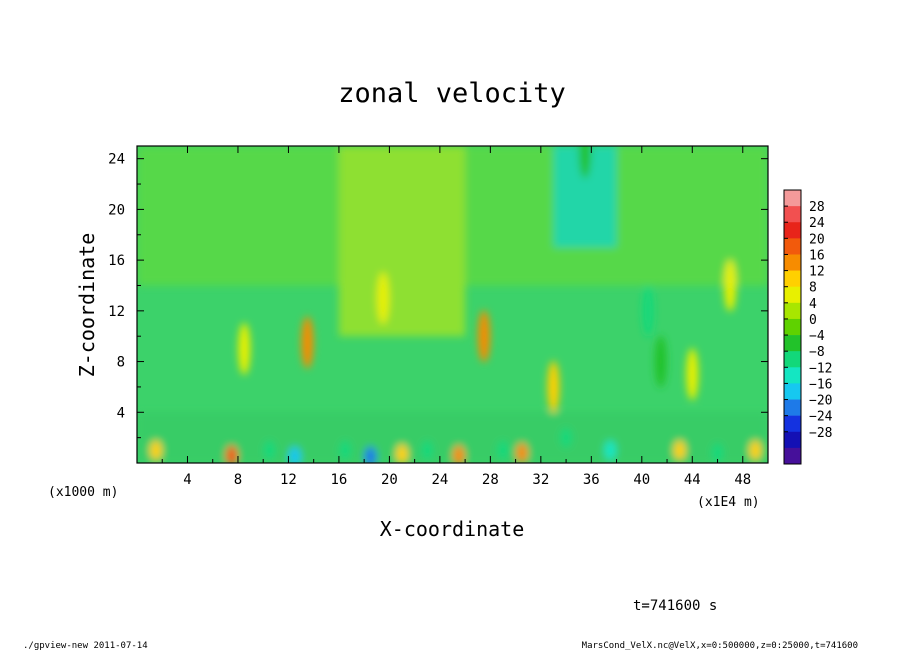  I want to click on z-unit-label: (x1000 m), so click(83, 492).